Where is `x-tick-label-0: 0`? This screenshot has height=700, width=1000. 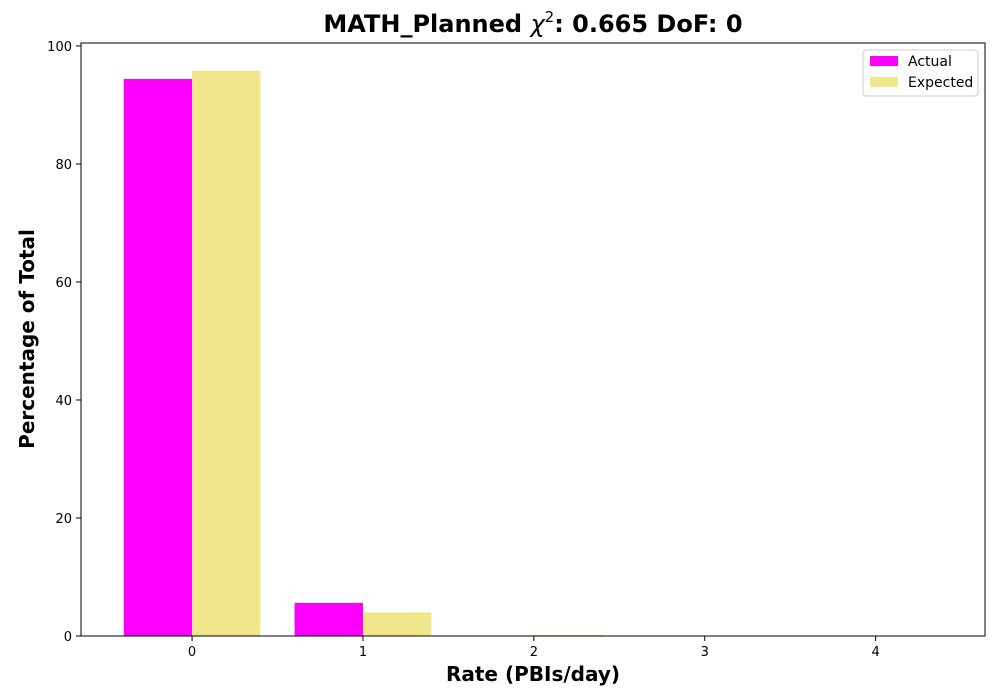 x-tick-label-0: 0 is located at coordinates (192, 652).